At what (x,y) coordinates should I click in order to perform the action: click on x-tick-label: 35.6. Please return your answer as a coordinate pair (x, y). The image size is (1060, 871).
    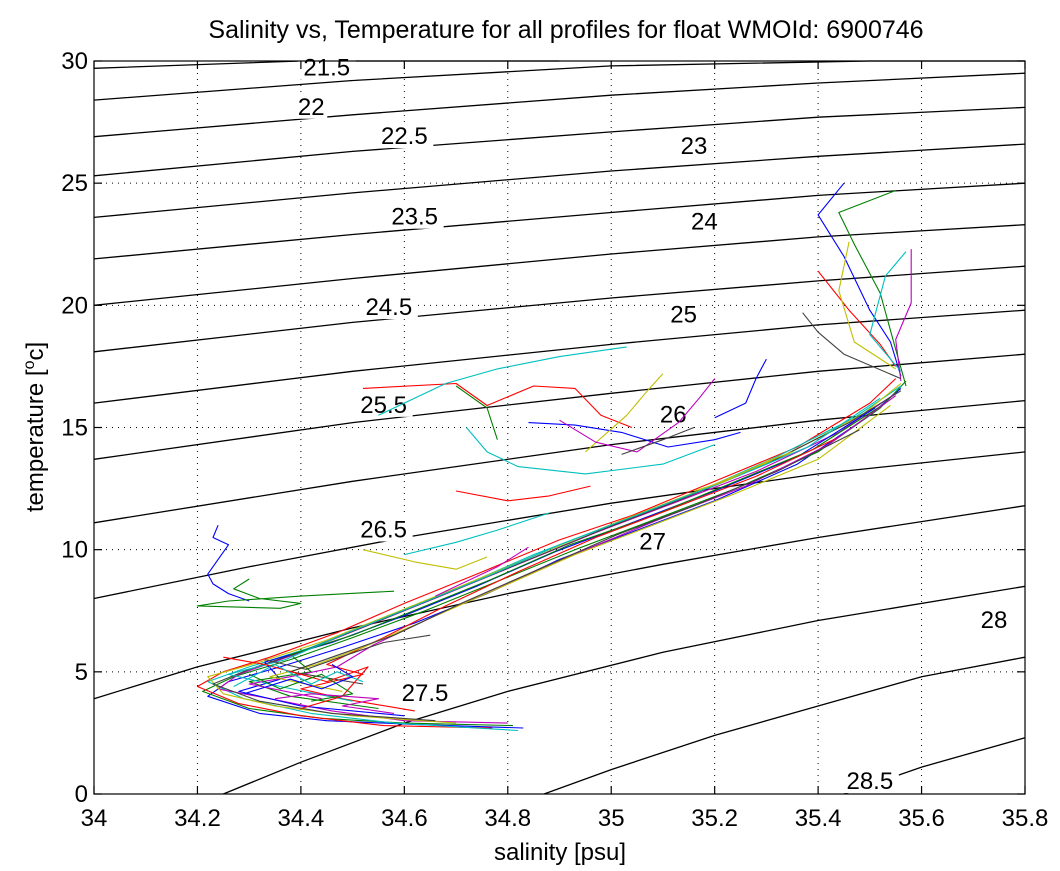
    Looking at the image, I should click on (921, 818).